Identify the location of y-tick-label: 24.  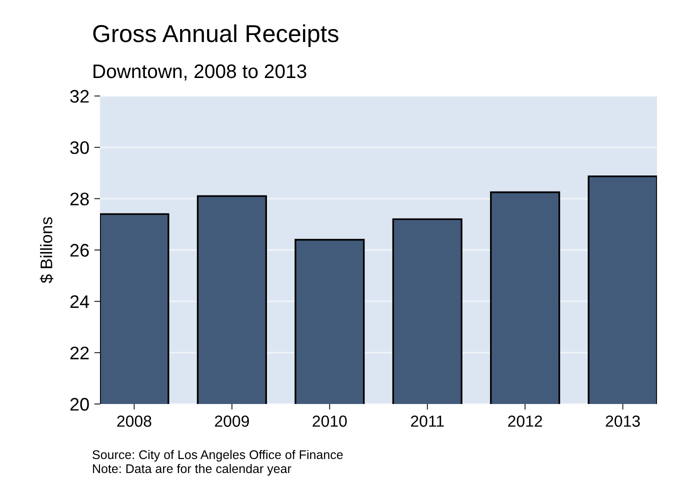
(80, 301).